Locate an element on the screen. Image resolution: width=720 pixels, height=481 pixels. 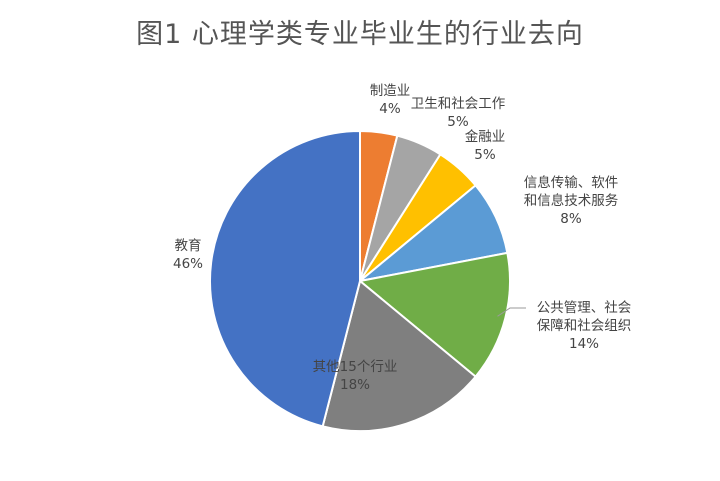
slice-percent-7: 46% is located at coordinates (188, 264).